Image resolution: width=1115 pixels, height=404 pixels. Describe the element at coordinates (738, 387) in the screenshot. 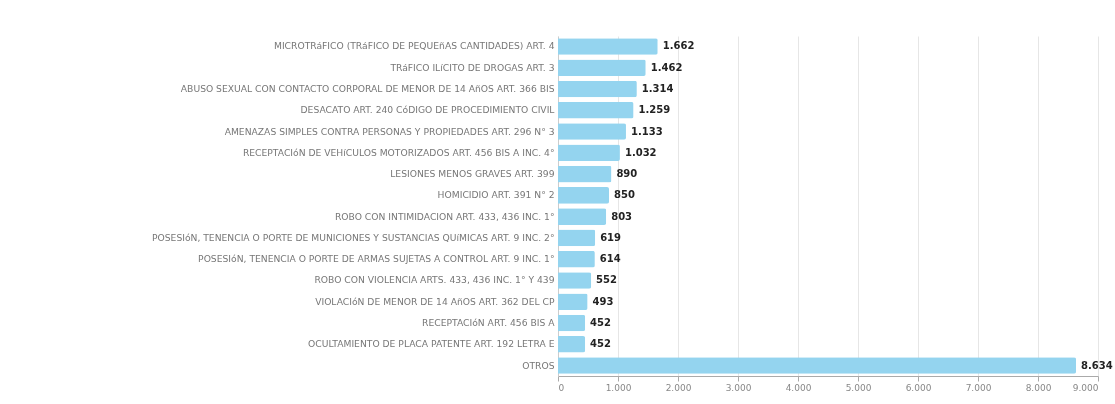

I see `x-tick-label: 3.000` at that location.